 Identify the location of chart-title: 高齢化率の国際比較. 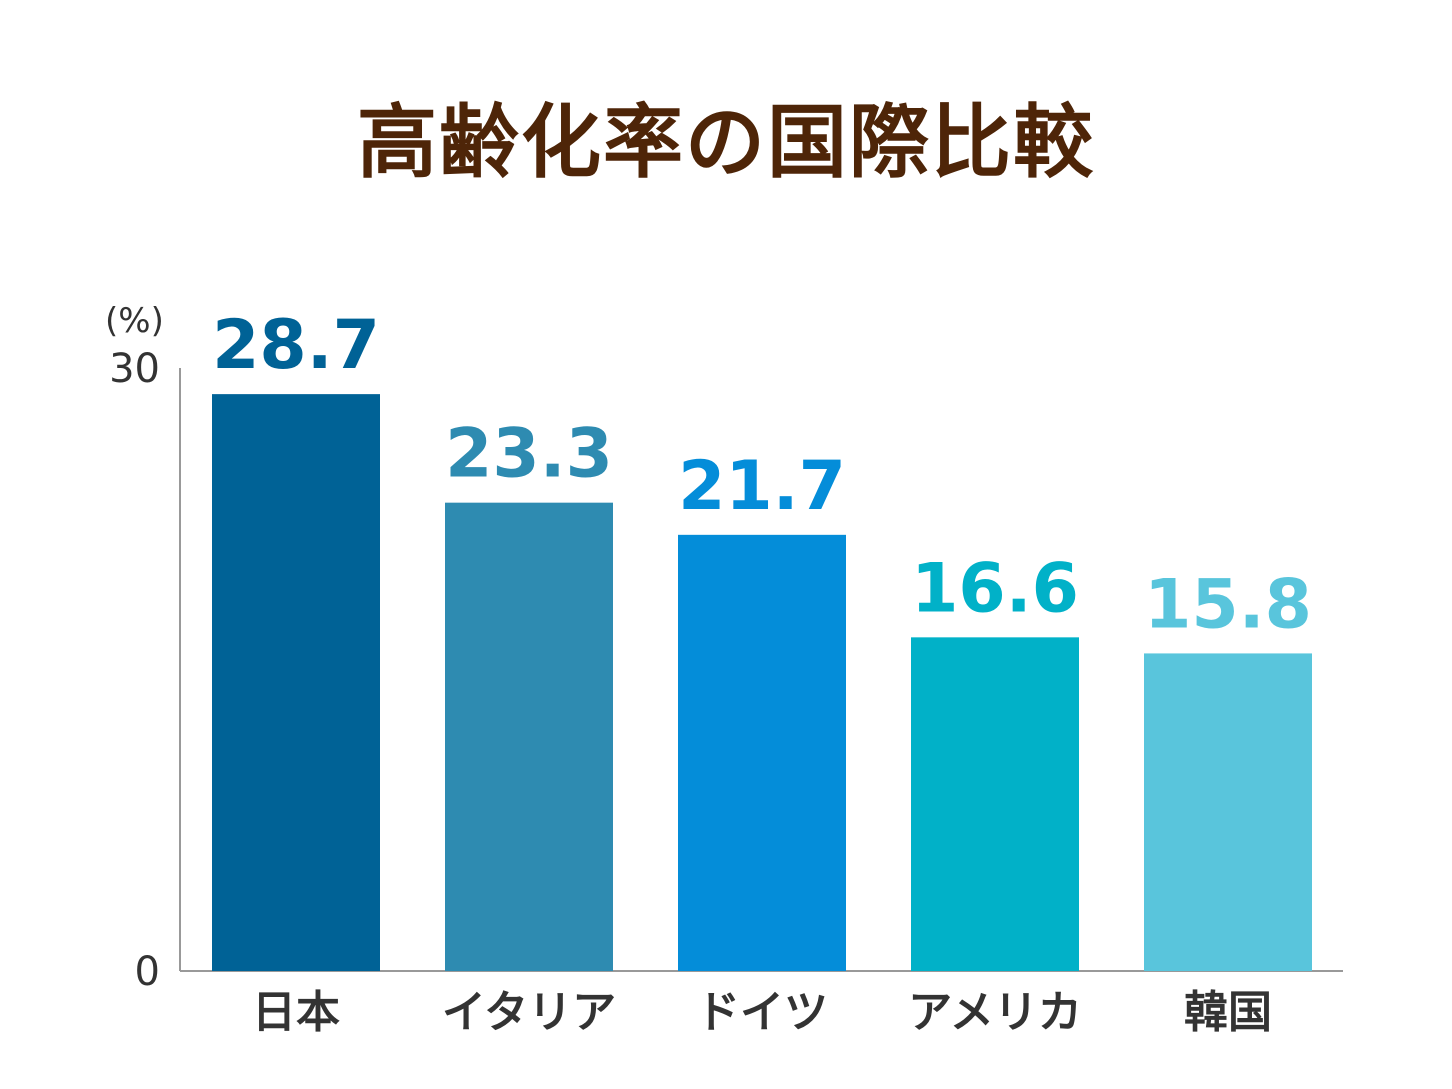
(726, 142).